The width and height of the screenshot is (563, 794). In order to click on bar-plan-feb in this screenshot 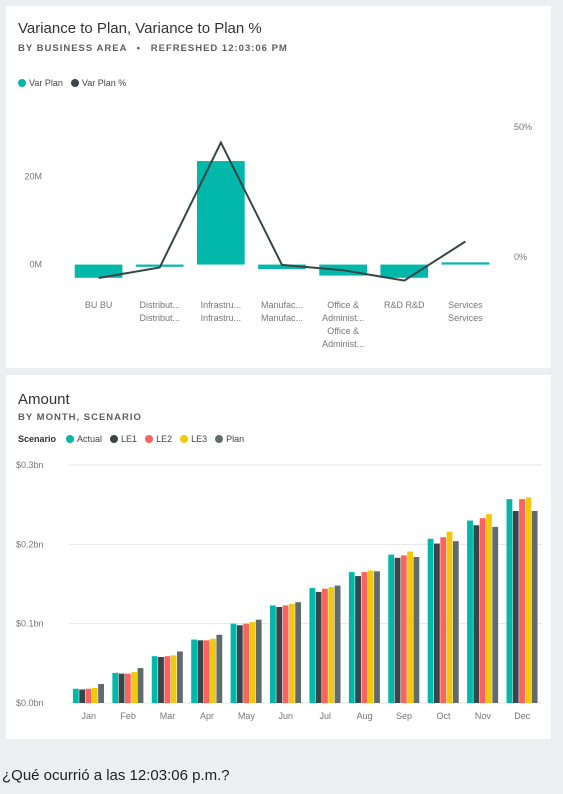, I will do `click(140, 685)`.